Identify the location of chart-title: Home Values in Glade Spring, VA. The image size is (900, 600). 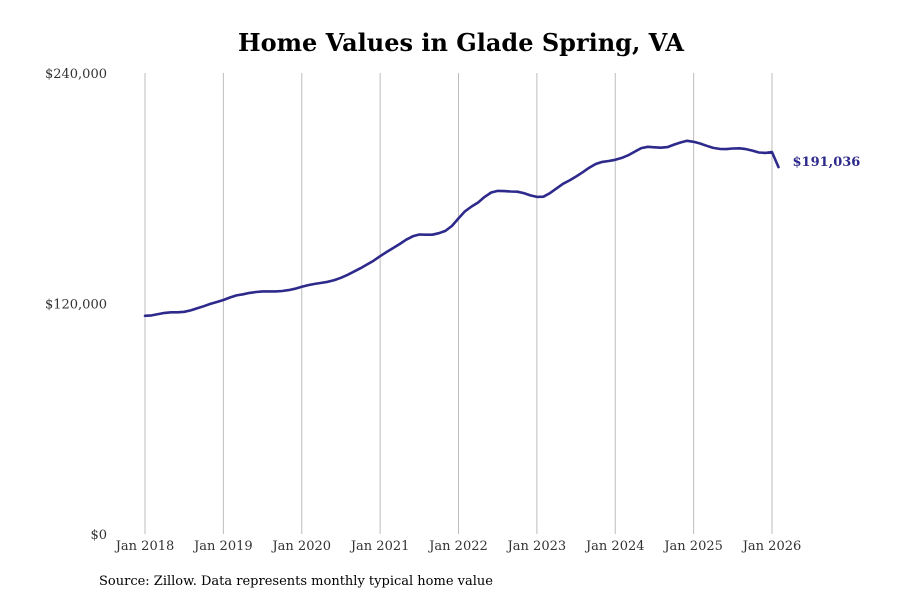
(461, 42).